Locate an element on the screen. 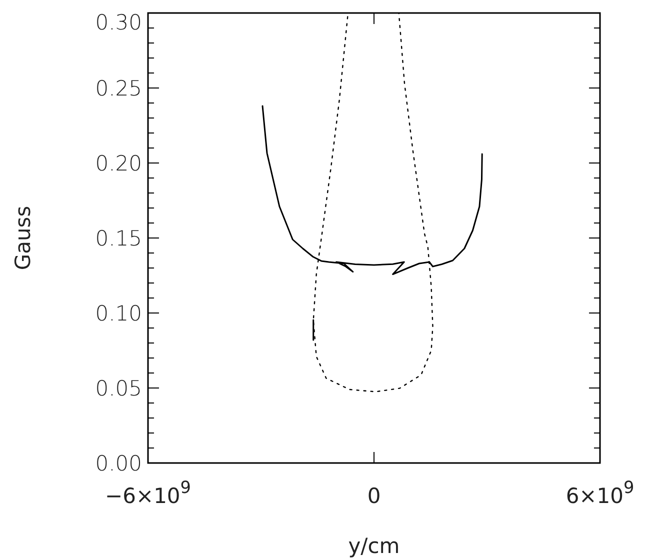 The image size is (663, 559). y-tick-label: 0.10 is located at coordinates (118, 313).